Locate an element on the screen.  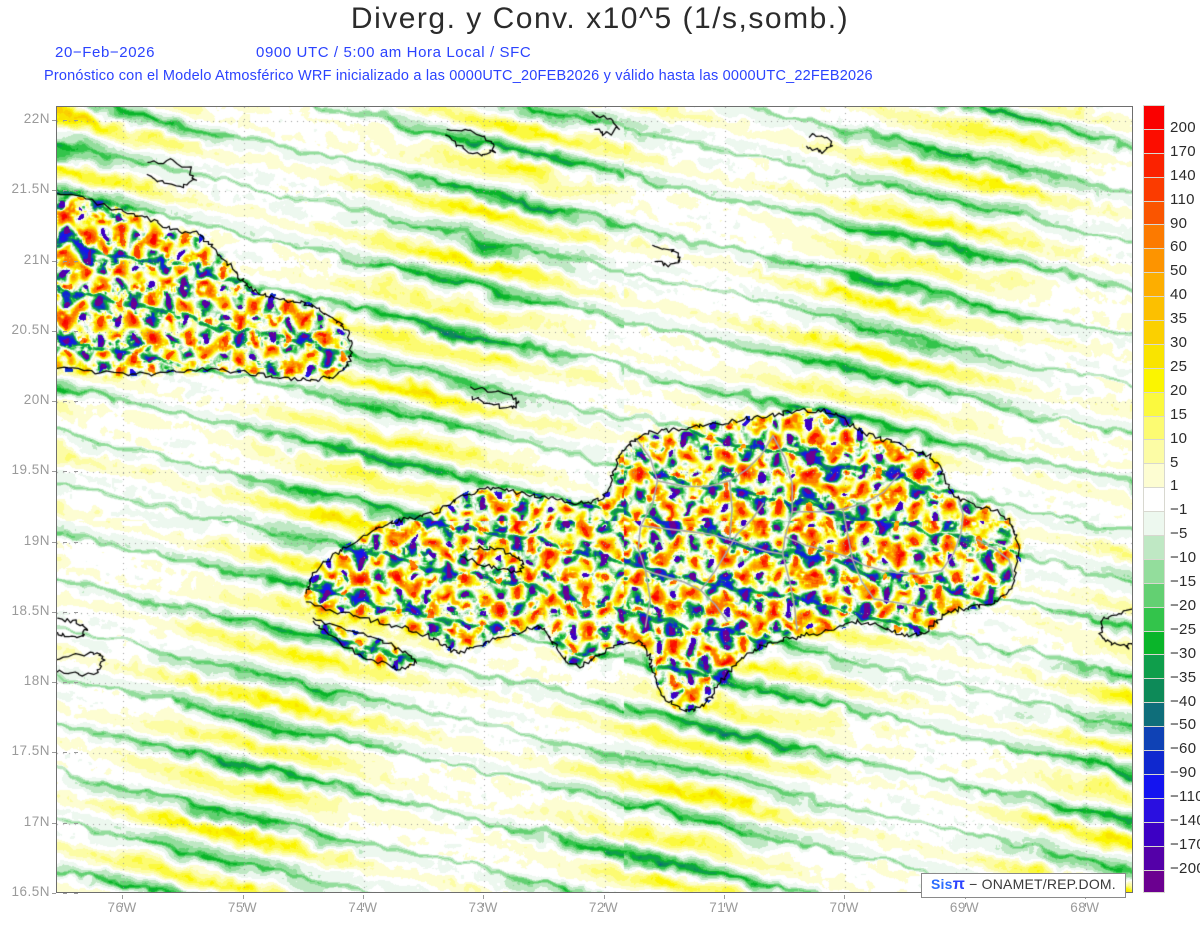
colorbar-tick-label: −15 is located at coordinates (1183, 581).